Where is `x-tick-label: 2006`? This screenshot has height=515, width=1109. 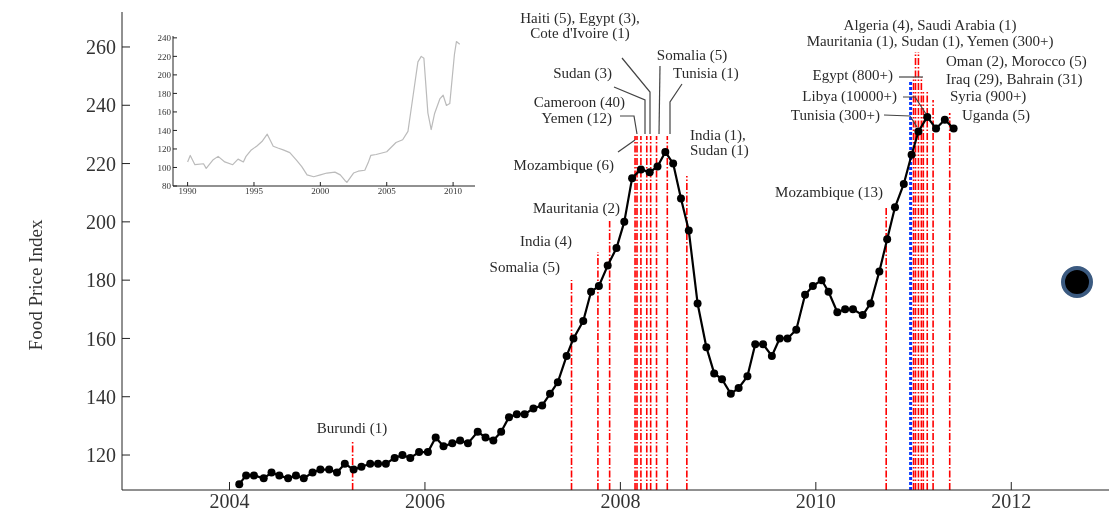 x-tick-label: 2006 is located at coordinates (424, 501).